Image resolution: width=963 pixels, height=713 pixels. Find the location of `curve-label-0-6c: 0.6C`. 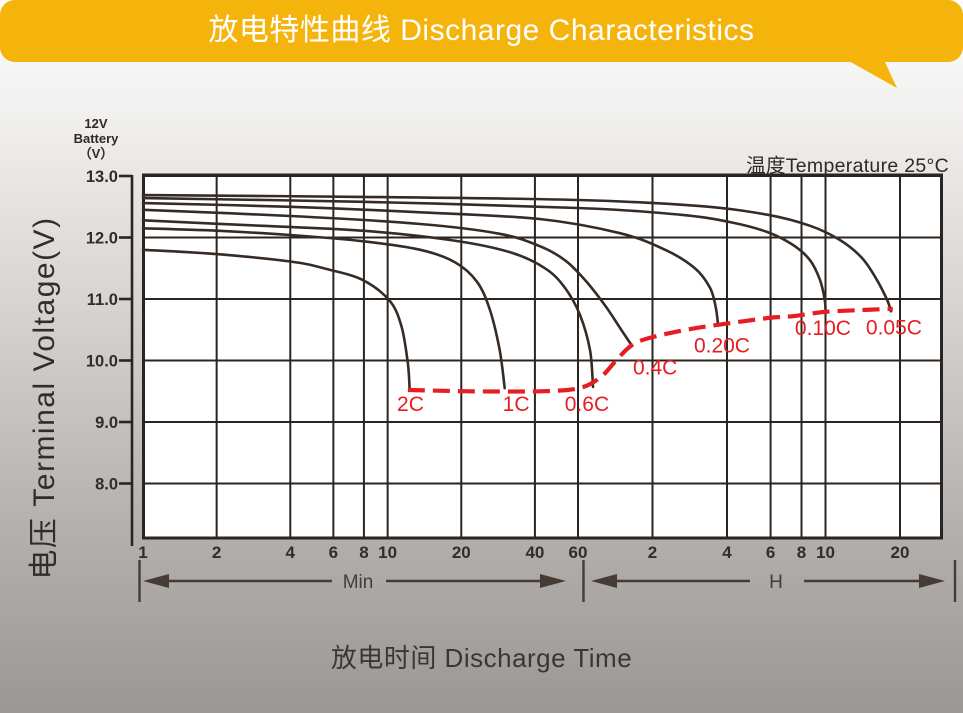

curve-label-0-6c: 0.6C is located at coordinates (587, 404).